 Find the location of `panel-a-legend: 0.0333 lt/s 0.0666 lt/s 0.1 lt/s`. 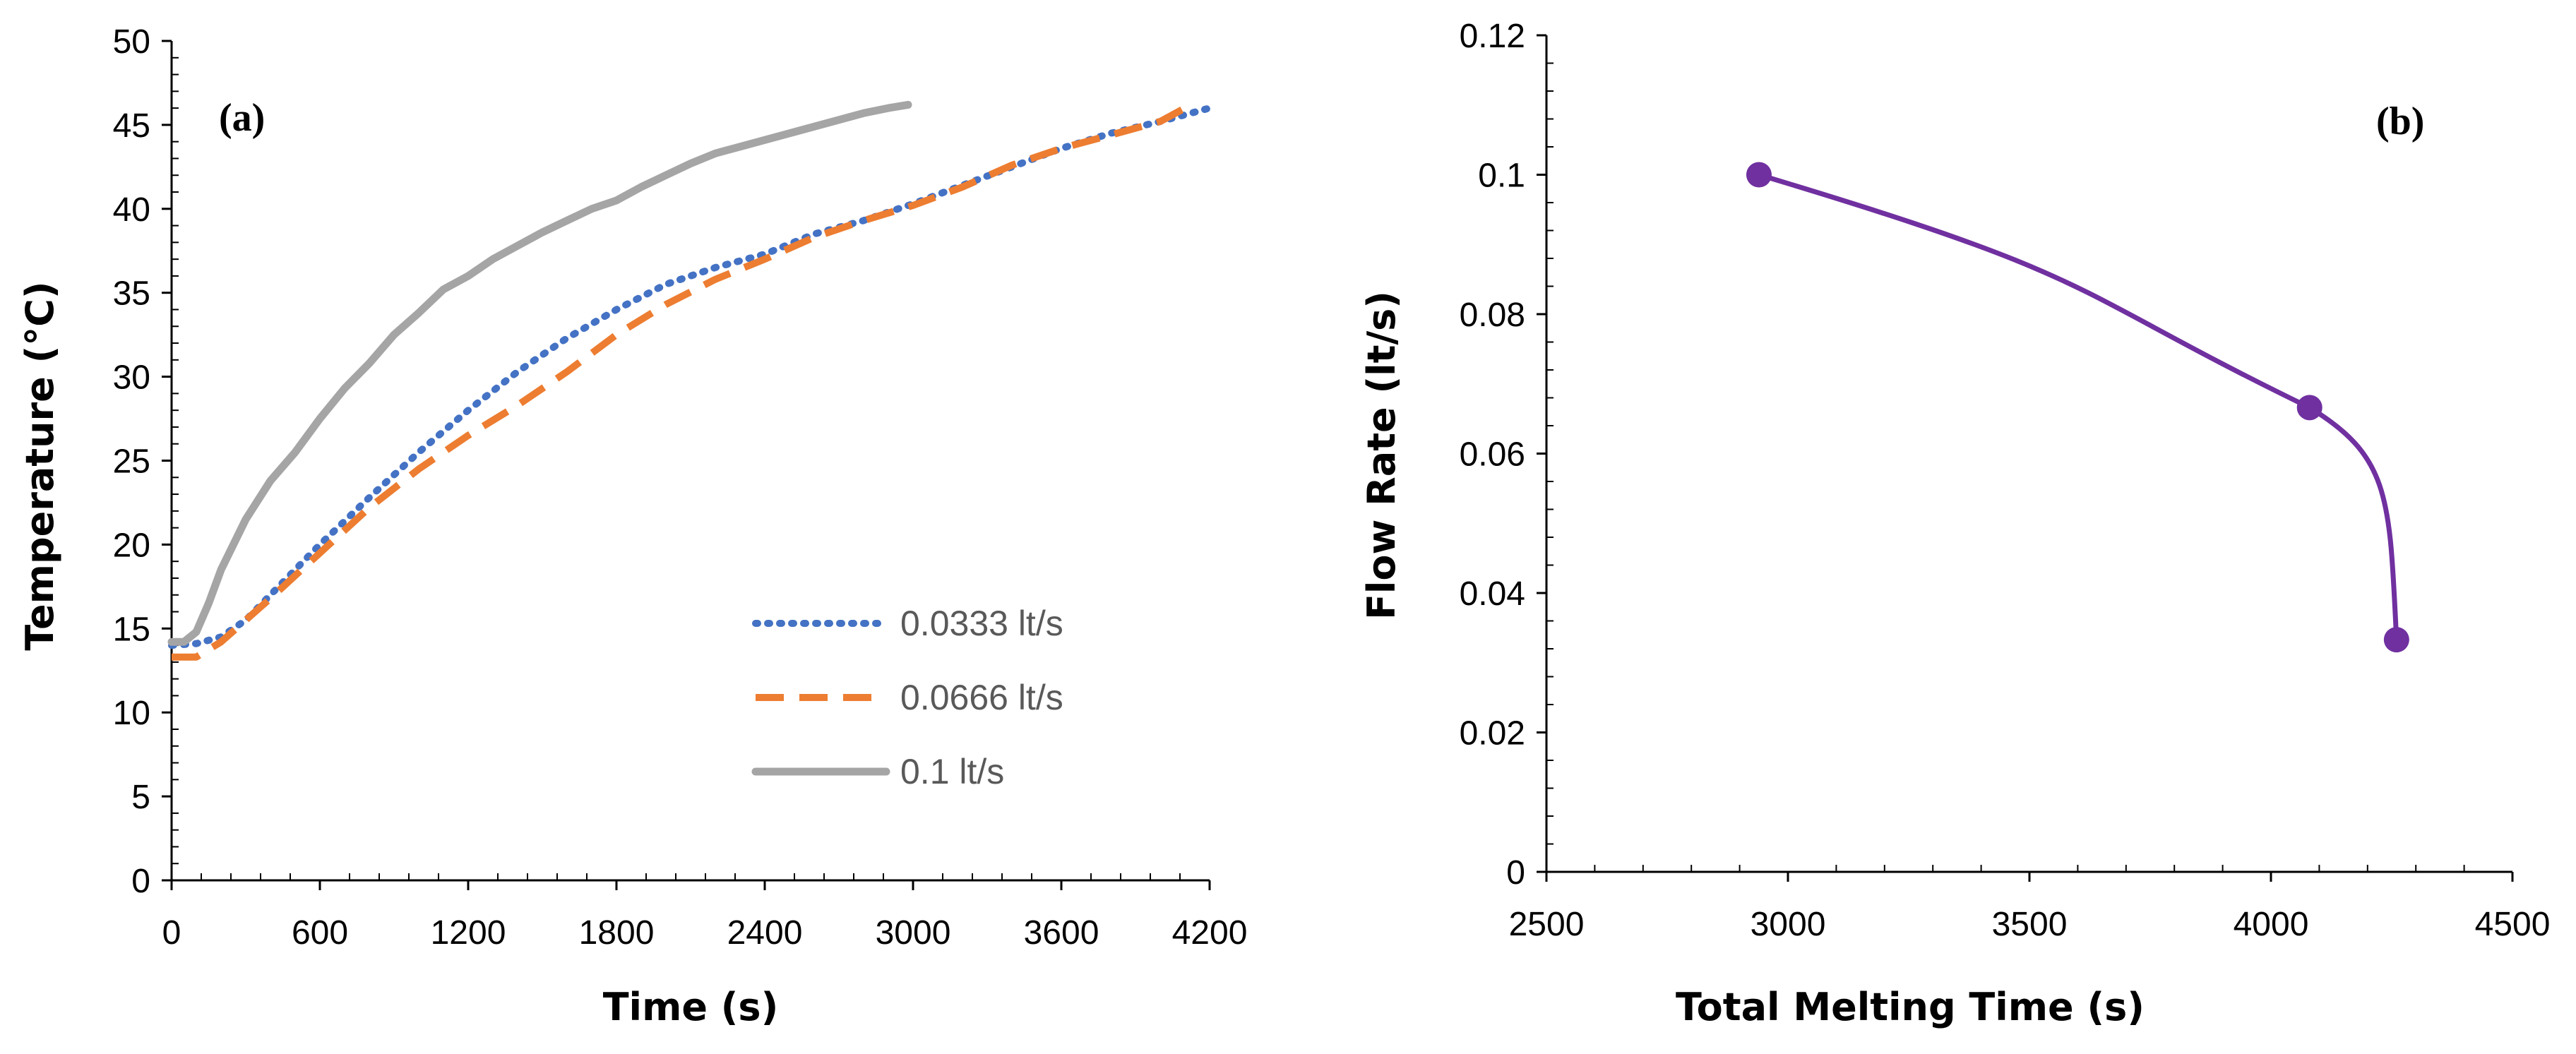

panel-a-legend: 0.0333 lt/s 0.0666 lt/s 0.1 lt/s is located at coordinates (907, 697).